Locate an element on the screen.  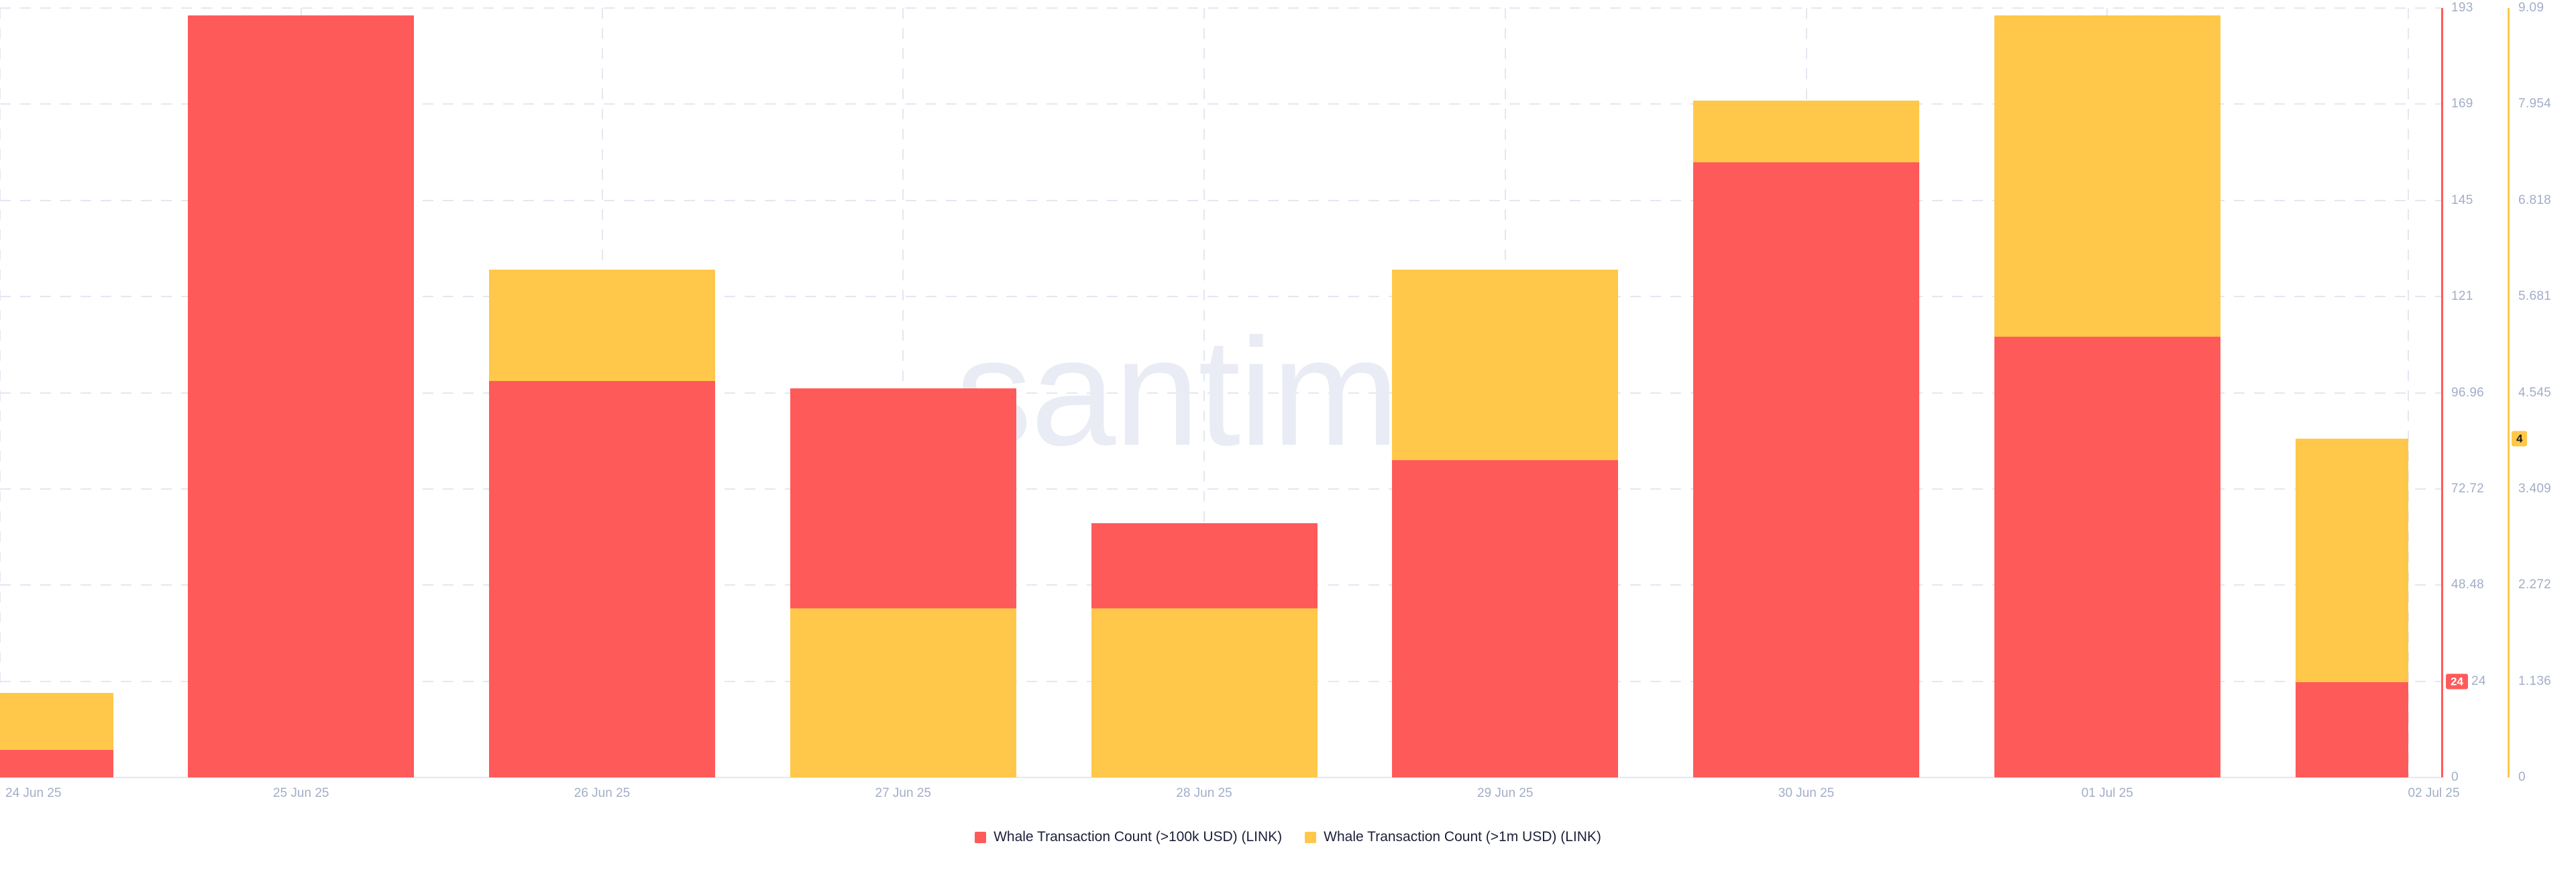
red-axis-tick-label: 0 is located at coordinates (2455, 777).